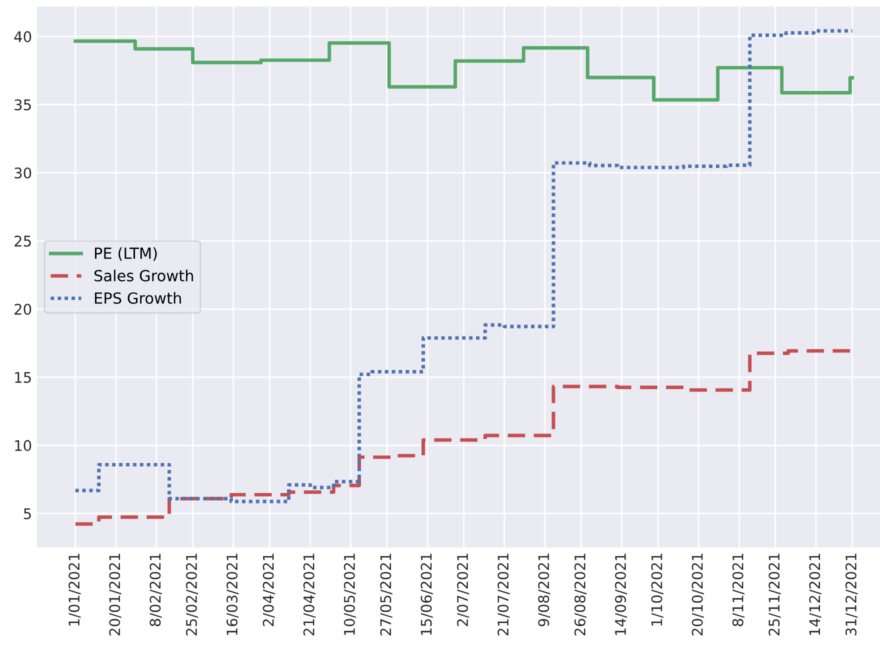  I want to click on x-tick-label: 26/08/2021, so click(580, 595).